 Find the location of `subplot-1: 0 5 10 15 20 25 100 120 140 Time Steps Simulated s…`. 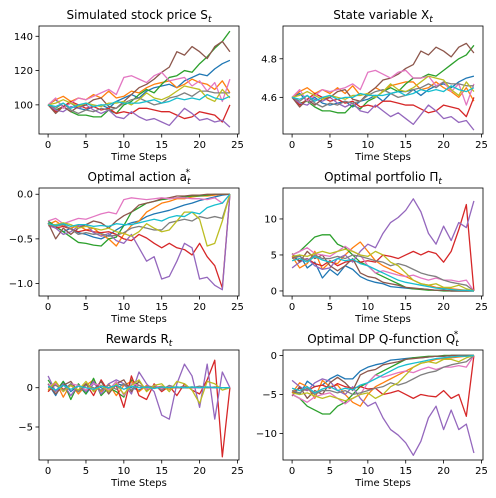

subplot-1: 0 5 10 15 20 25 100 120 140 Time Steps Simulated s… is located at coordinates (129, 85).